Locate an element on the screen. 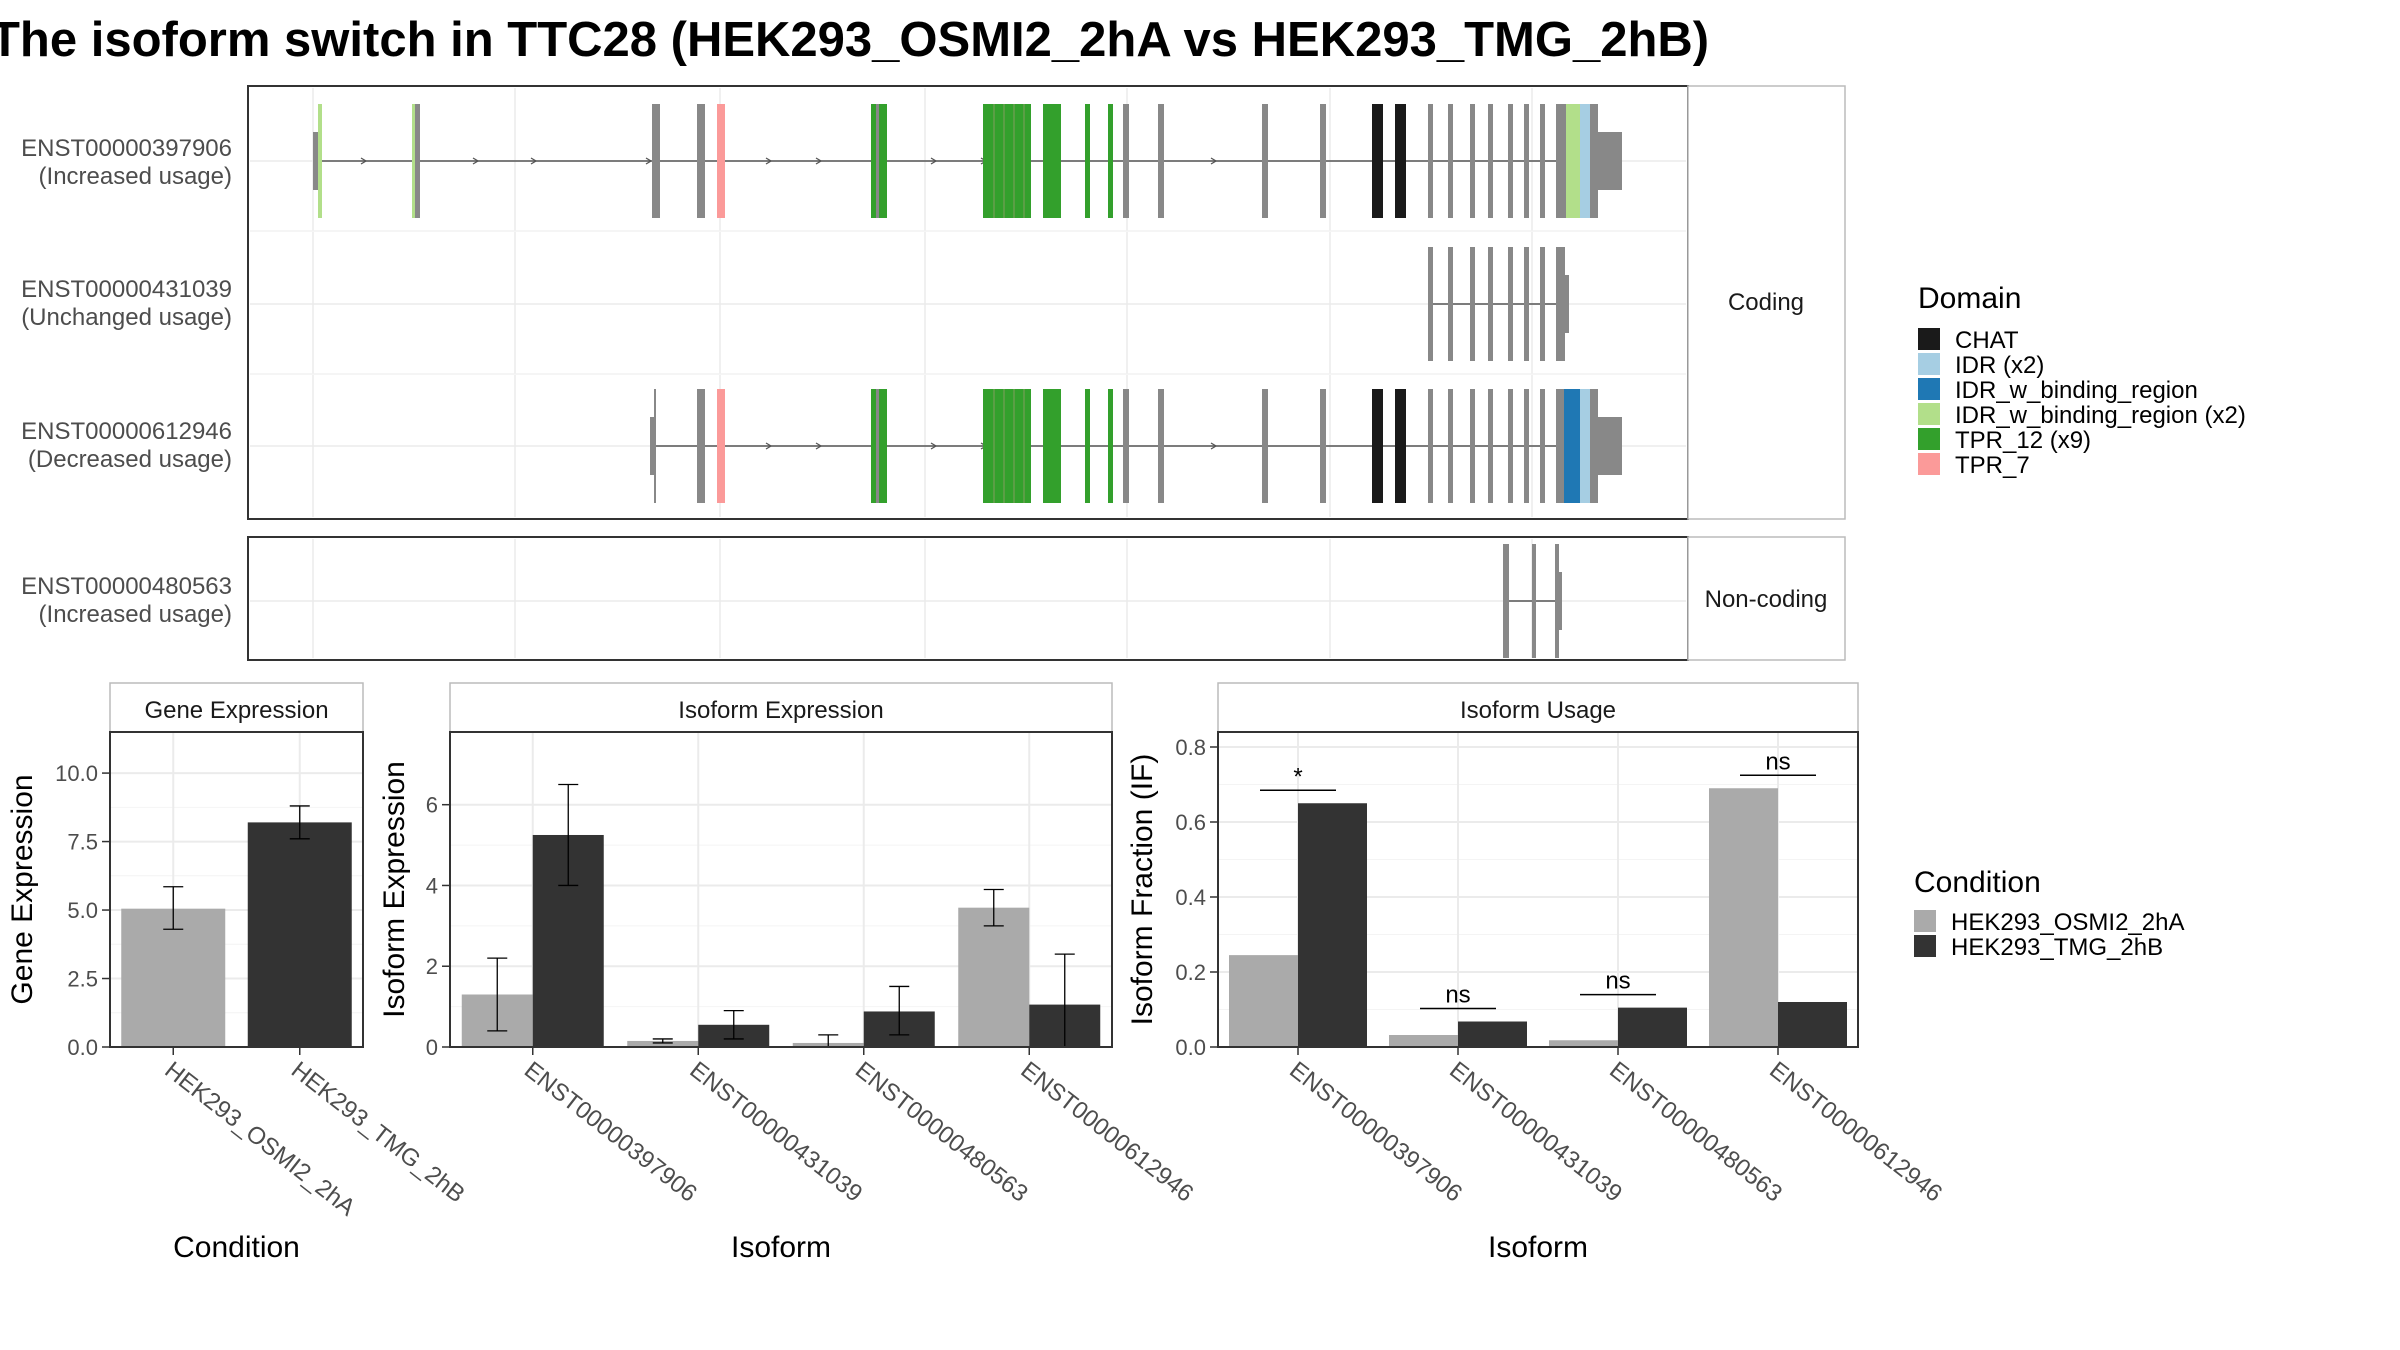 The height and width of the screenshot is (1350, 2400). legend-key-tpr12 is located at coordinates (1929, 439).